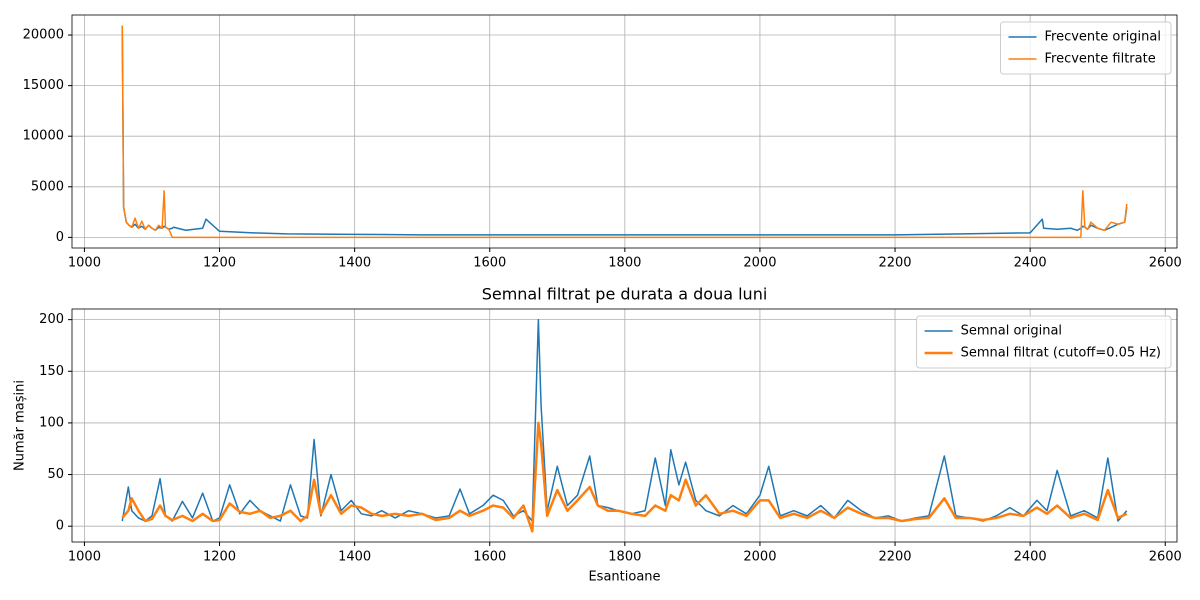 The width and height of the screenshot is (1200, 600). Describe the element at coordinates (47, 186) in the screenshot. I see `y-tick-label: 5000` at that location.